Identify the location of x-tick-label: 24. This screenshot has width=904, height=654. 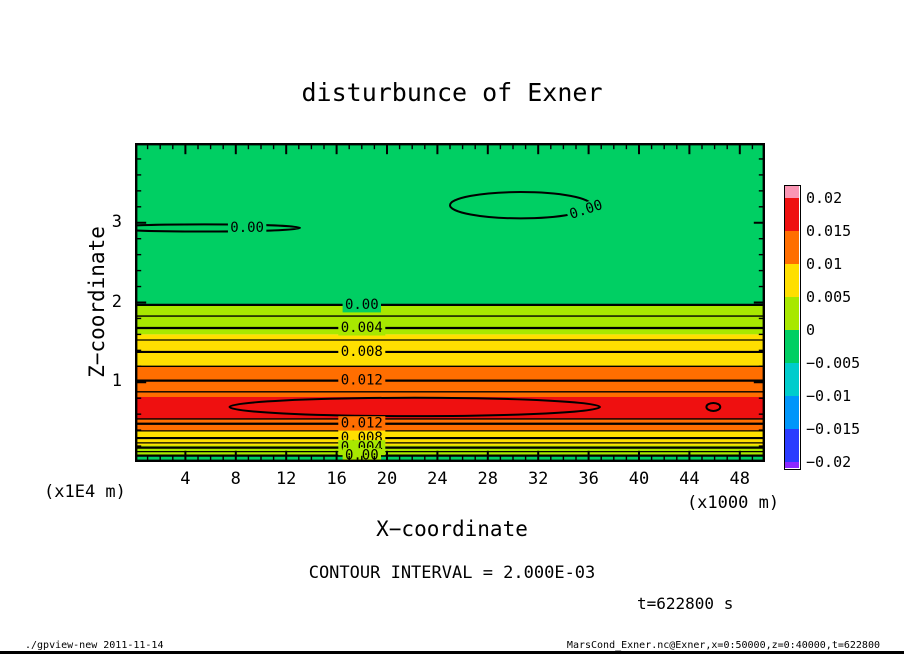
(437, 479).